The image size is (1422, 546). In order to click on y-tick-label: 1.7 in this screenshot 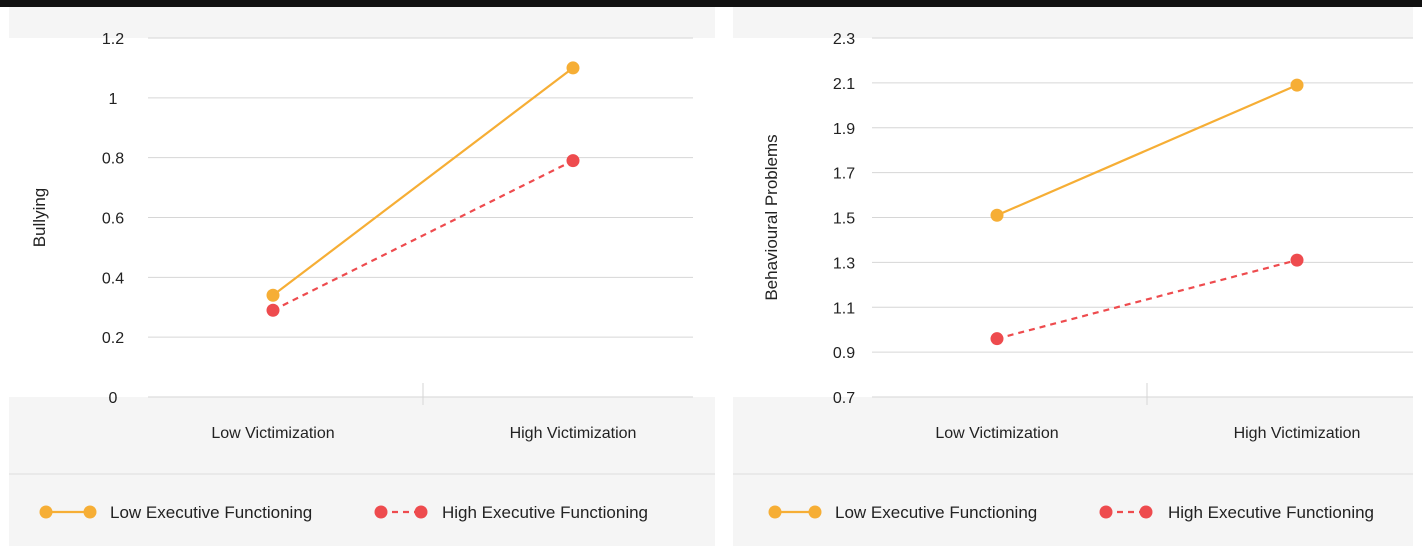, I will do `click(844, 174)`.